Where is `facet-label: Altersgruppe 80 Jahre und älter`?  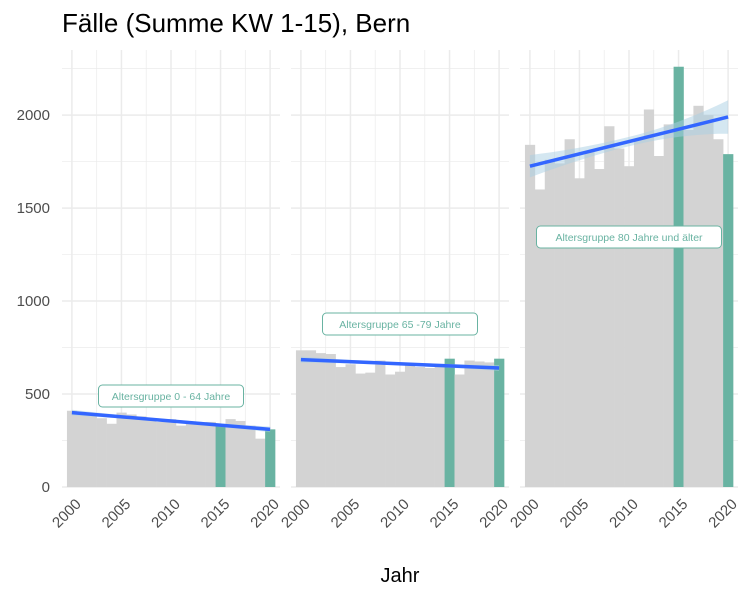
facet-label: Altersgruppe 80 Jahre und älter is located at coordinates (629, 238).